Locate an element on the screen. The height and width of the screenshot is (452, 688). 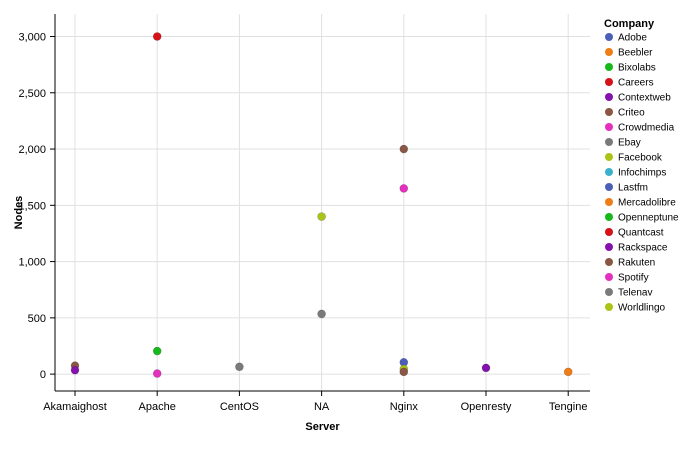
y-tick-label: 1,500 is located at coordinates (32, 206).